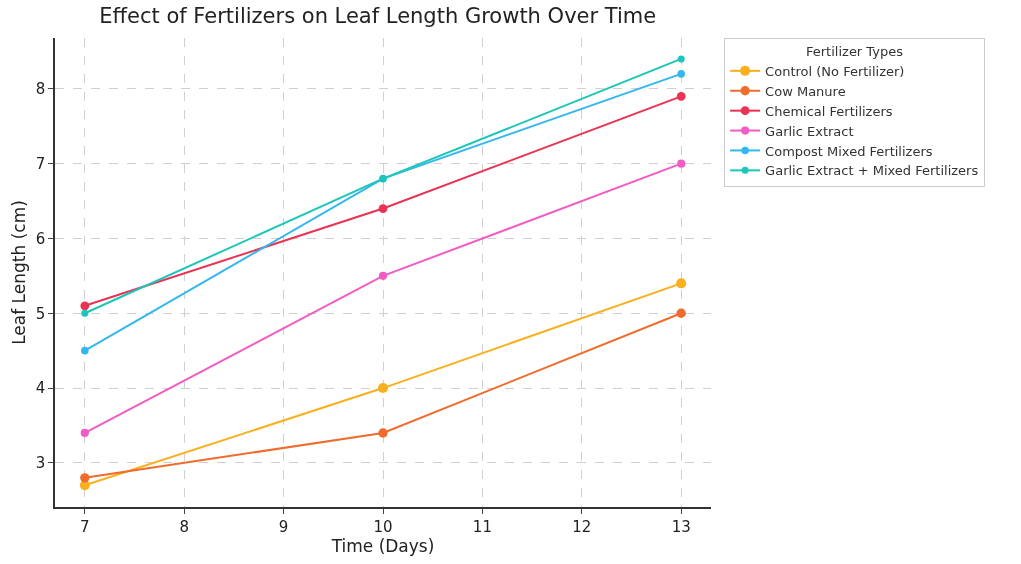 The image size is (1021, 564). Describe the element at coordinates (40, 463) in the screenshot. I see `y-tick-label: 3` at that location.